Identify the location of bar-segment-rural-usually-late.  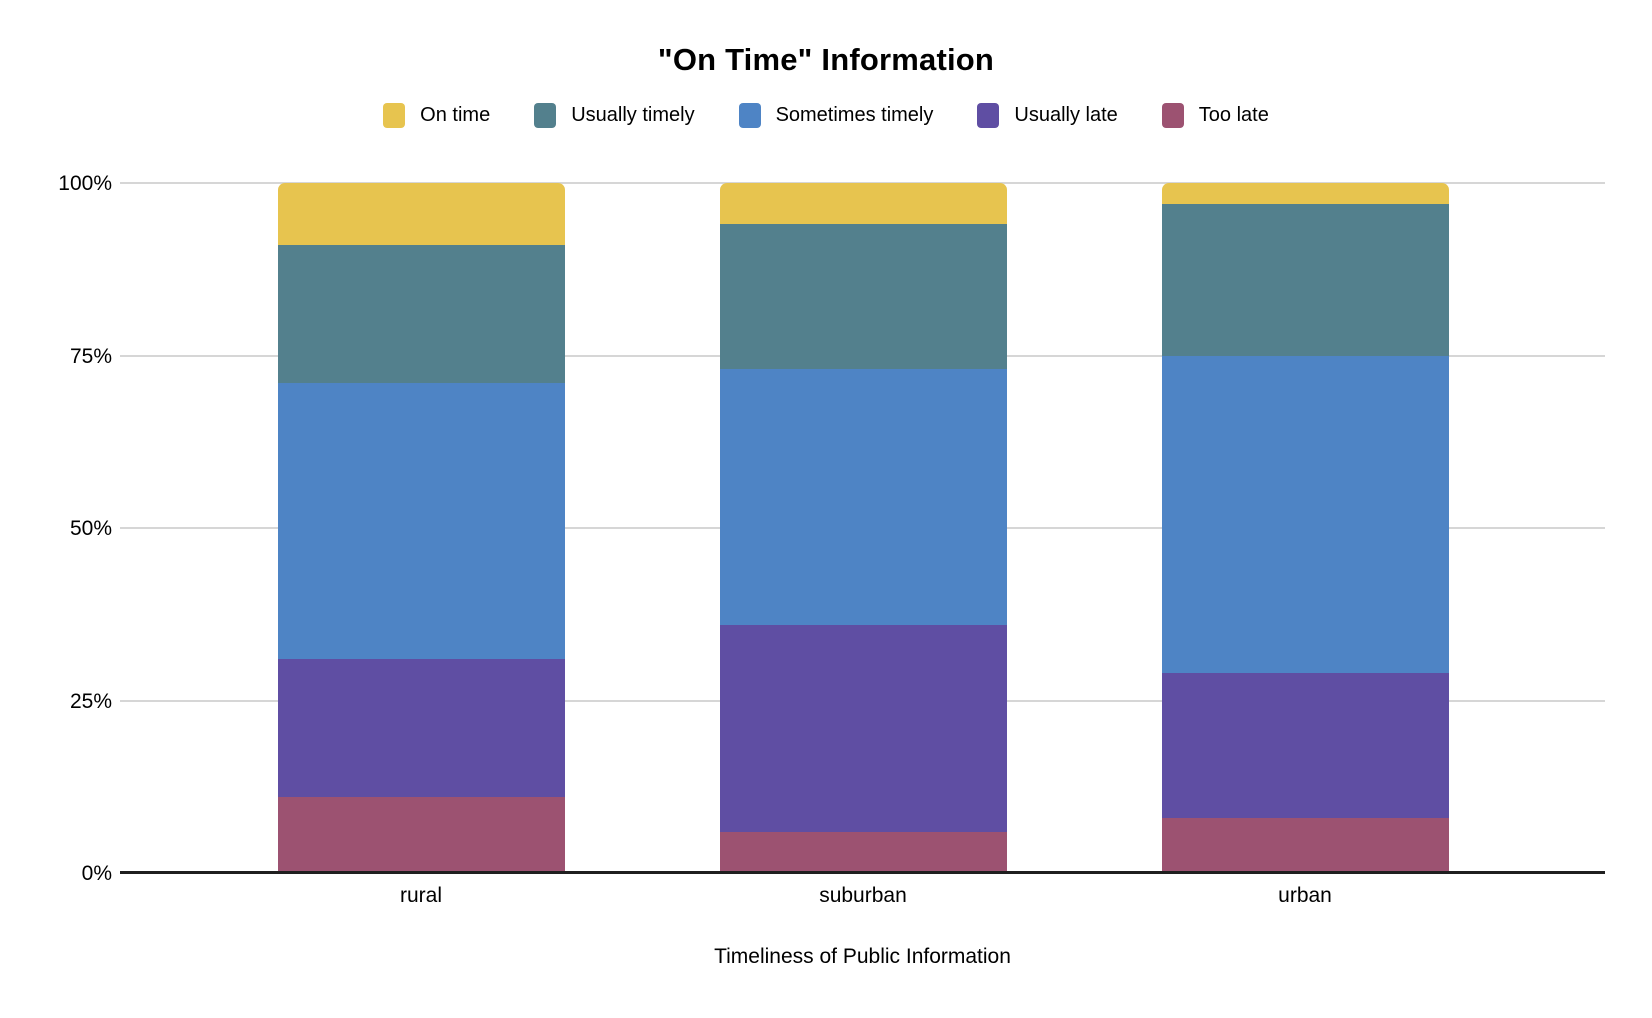
(421, 728).